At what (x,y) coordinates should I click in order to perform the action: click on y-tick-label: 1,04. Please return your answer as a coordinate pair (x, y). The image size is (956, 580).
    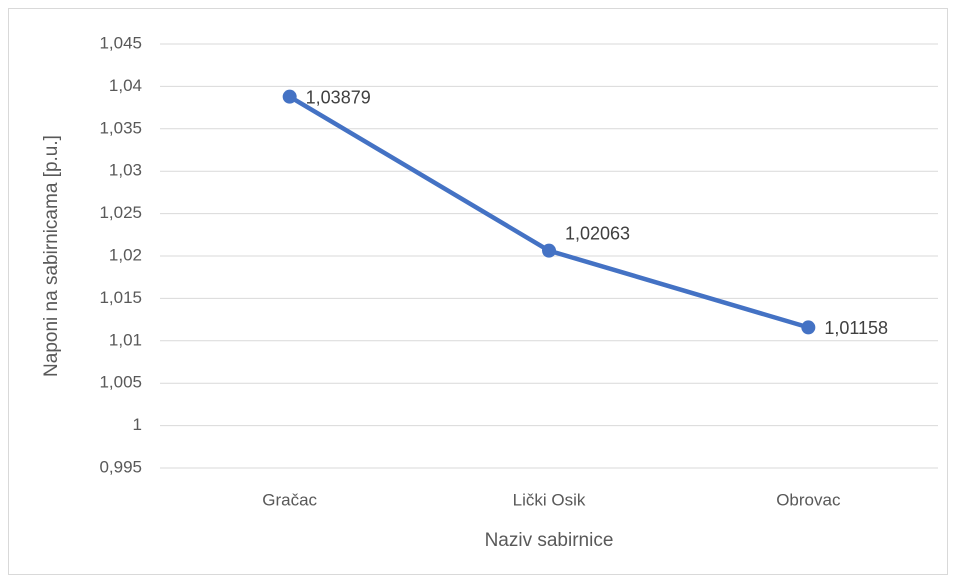
    Looking at the image, I should click on (125, 85).